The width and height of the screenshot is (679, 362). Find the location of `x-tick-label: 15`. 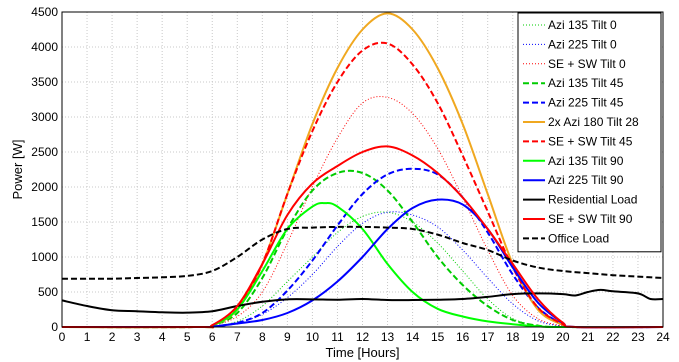

x-tick-label: 15 is located at coordinates (438, 337).